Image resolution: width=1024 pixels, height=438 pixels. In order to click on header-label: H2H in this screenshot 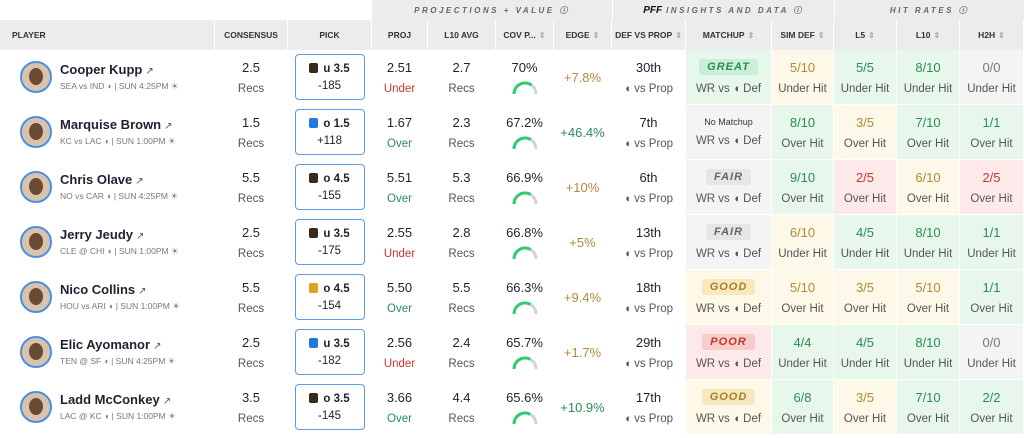, I will do `click(987, 35)`.